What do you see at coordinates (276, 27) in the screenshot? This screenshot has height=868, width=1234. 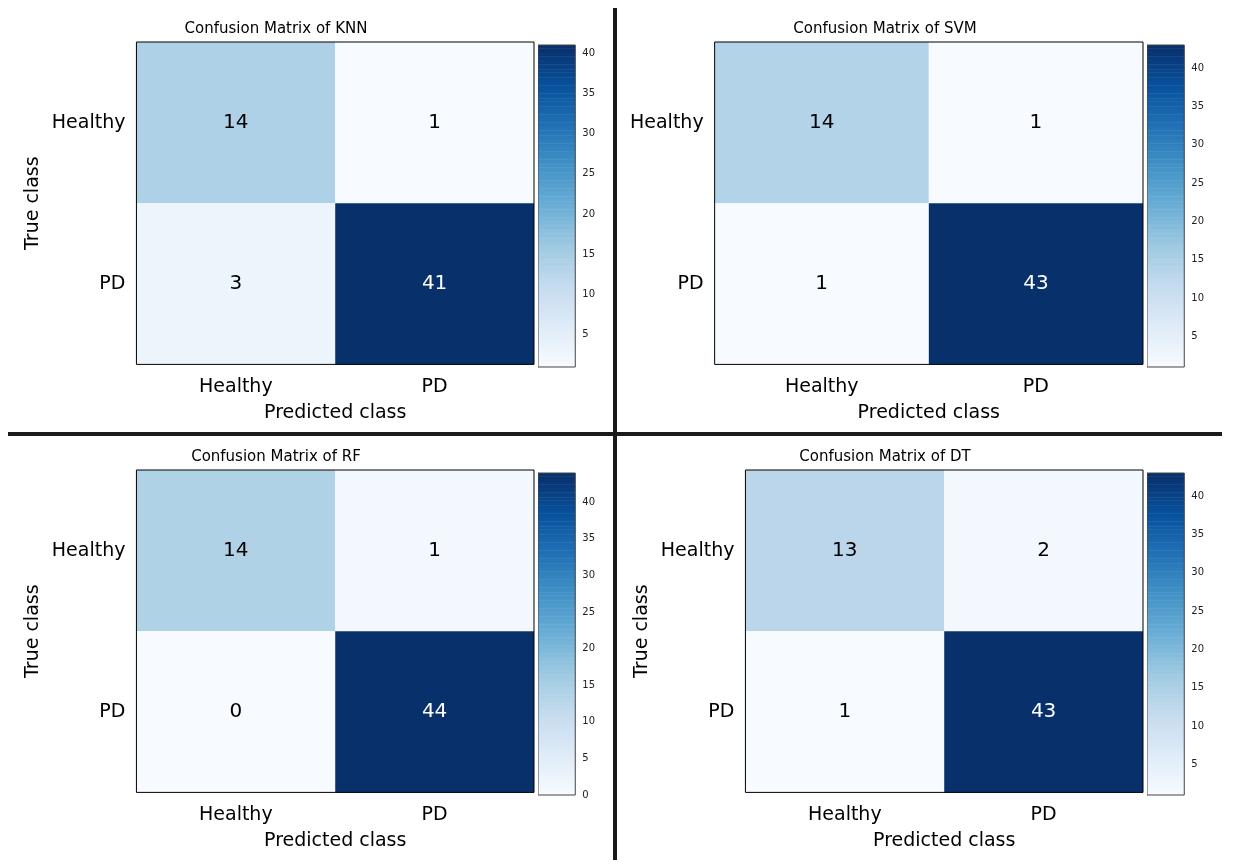 I see `chart-title: Confusion Matrix of KNN` at bounding box center [276, 27].